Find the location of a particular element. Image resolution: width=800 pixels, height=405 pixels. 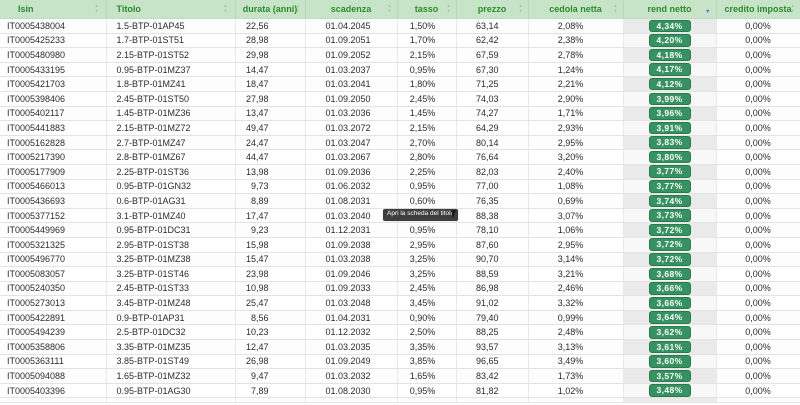

cell-durata: 26,98 is located at coordinates (270, 362).